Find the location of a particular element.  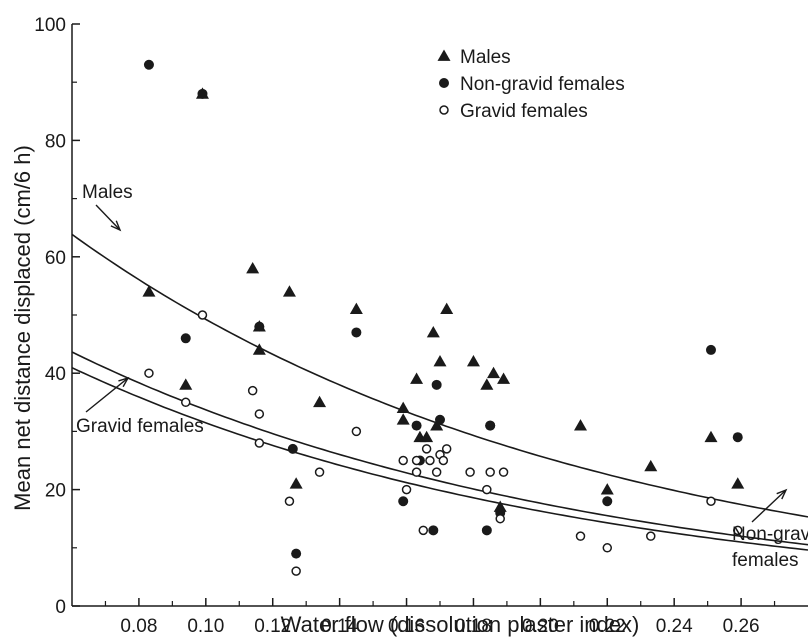

legend-label-1: Non-gravid females is located at coordinates (542, 84).